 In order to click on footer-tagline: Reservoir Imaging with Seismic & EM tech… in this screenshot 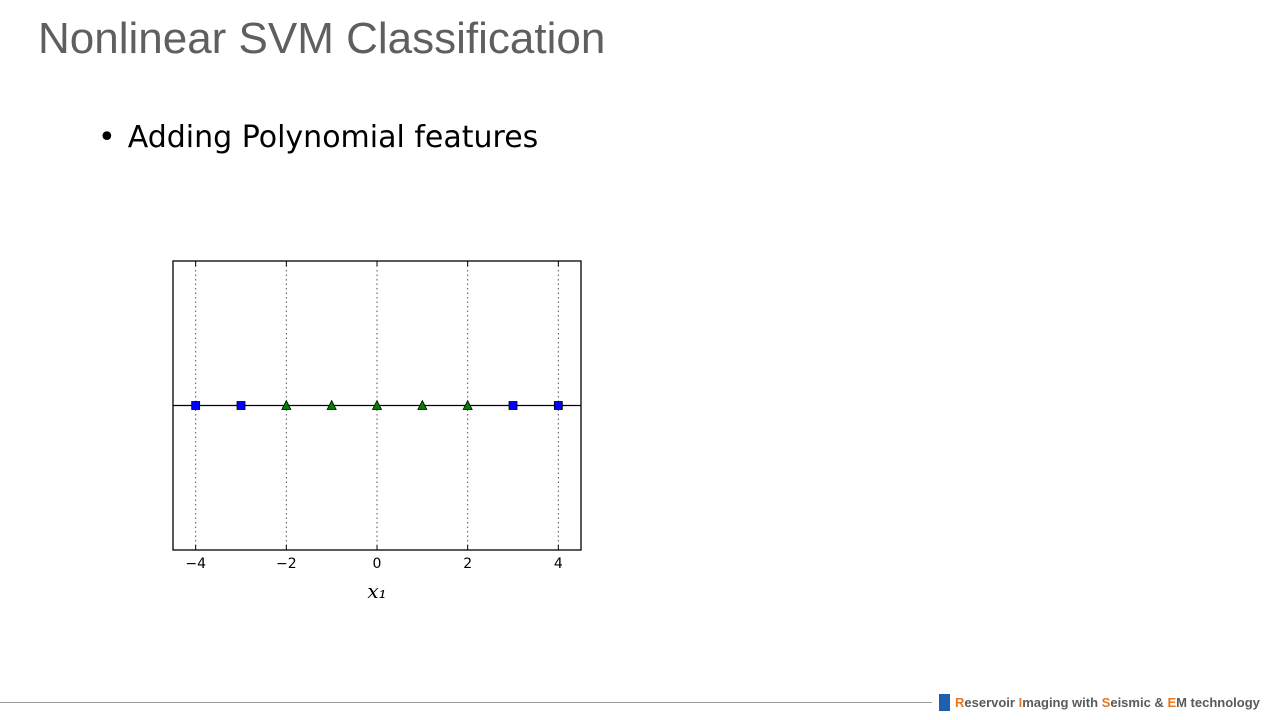, I will do `click(1107, 702)`.